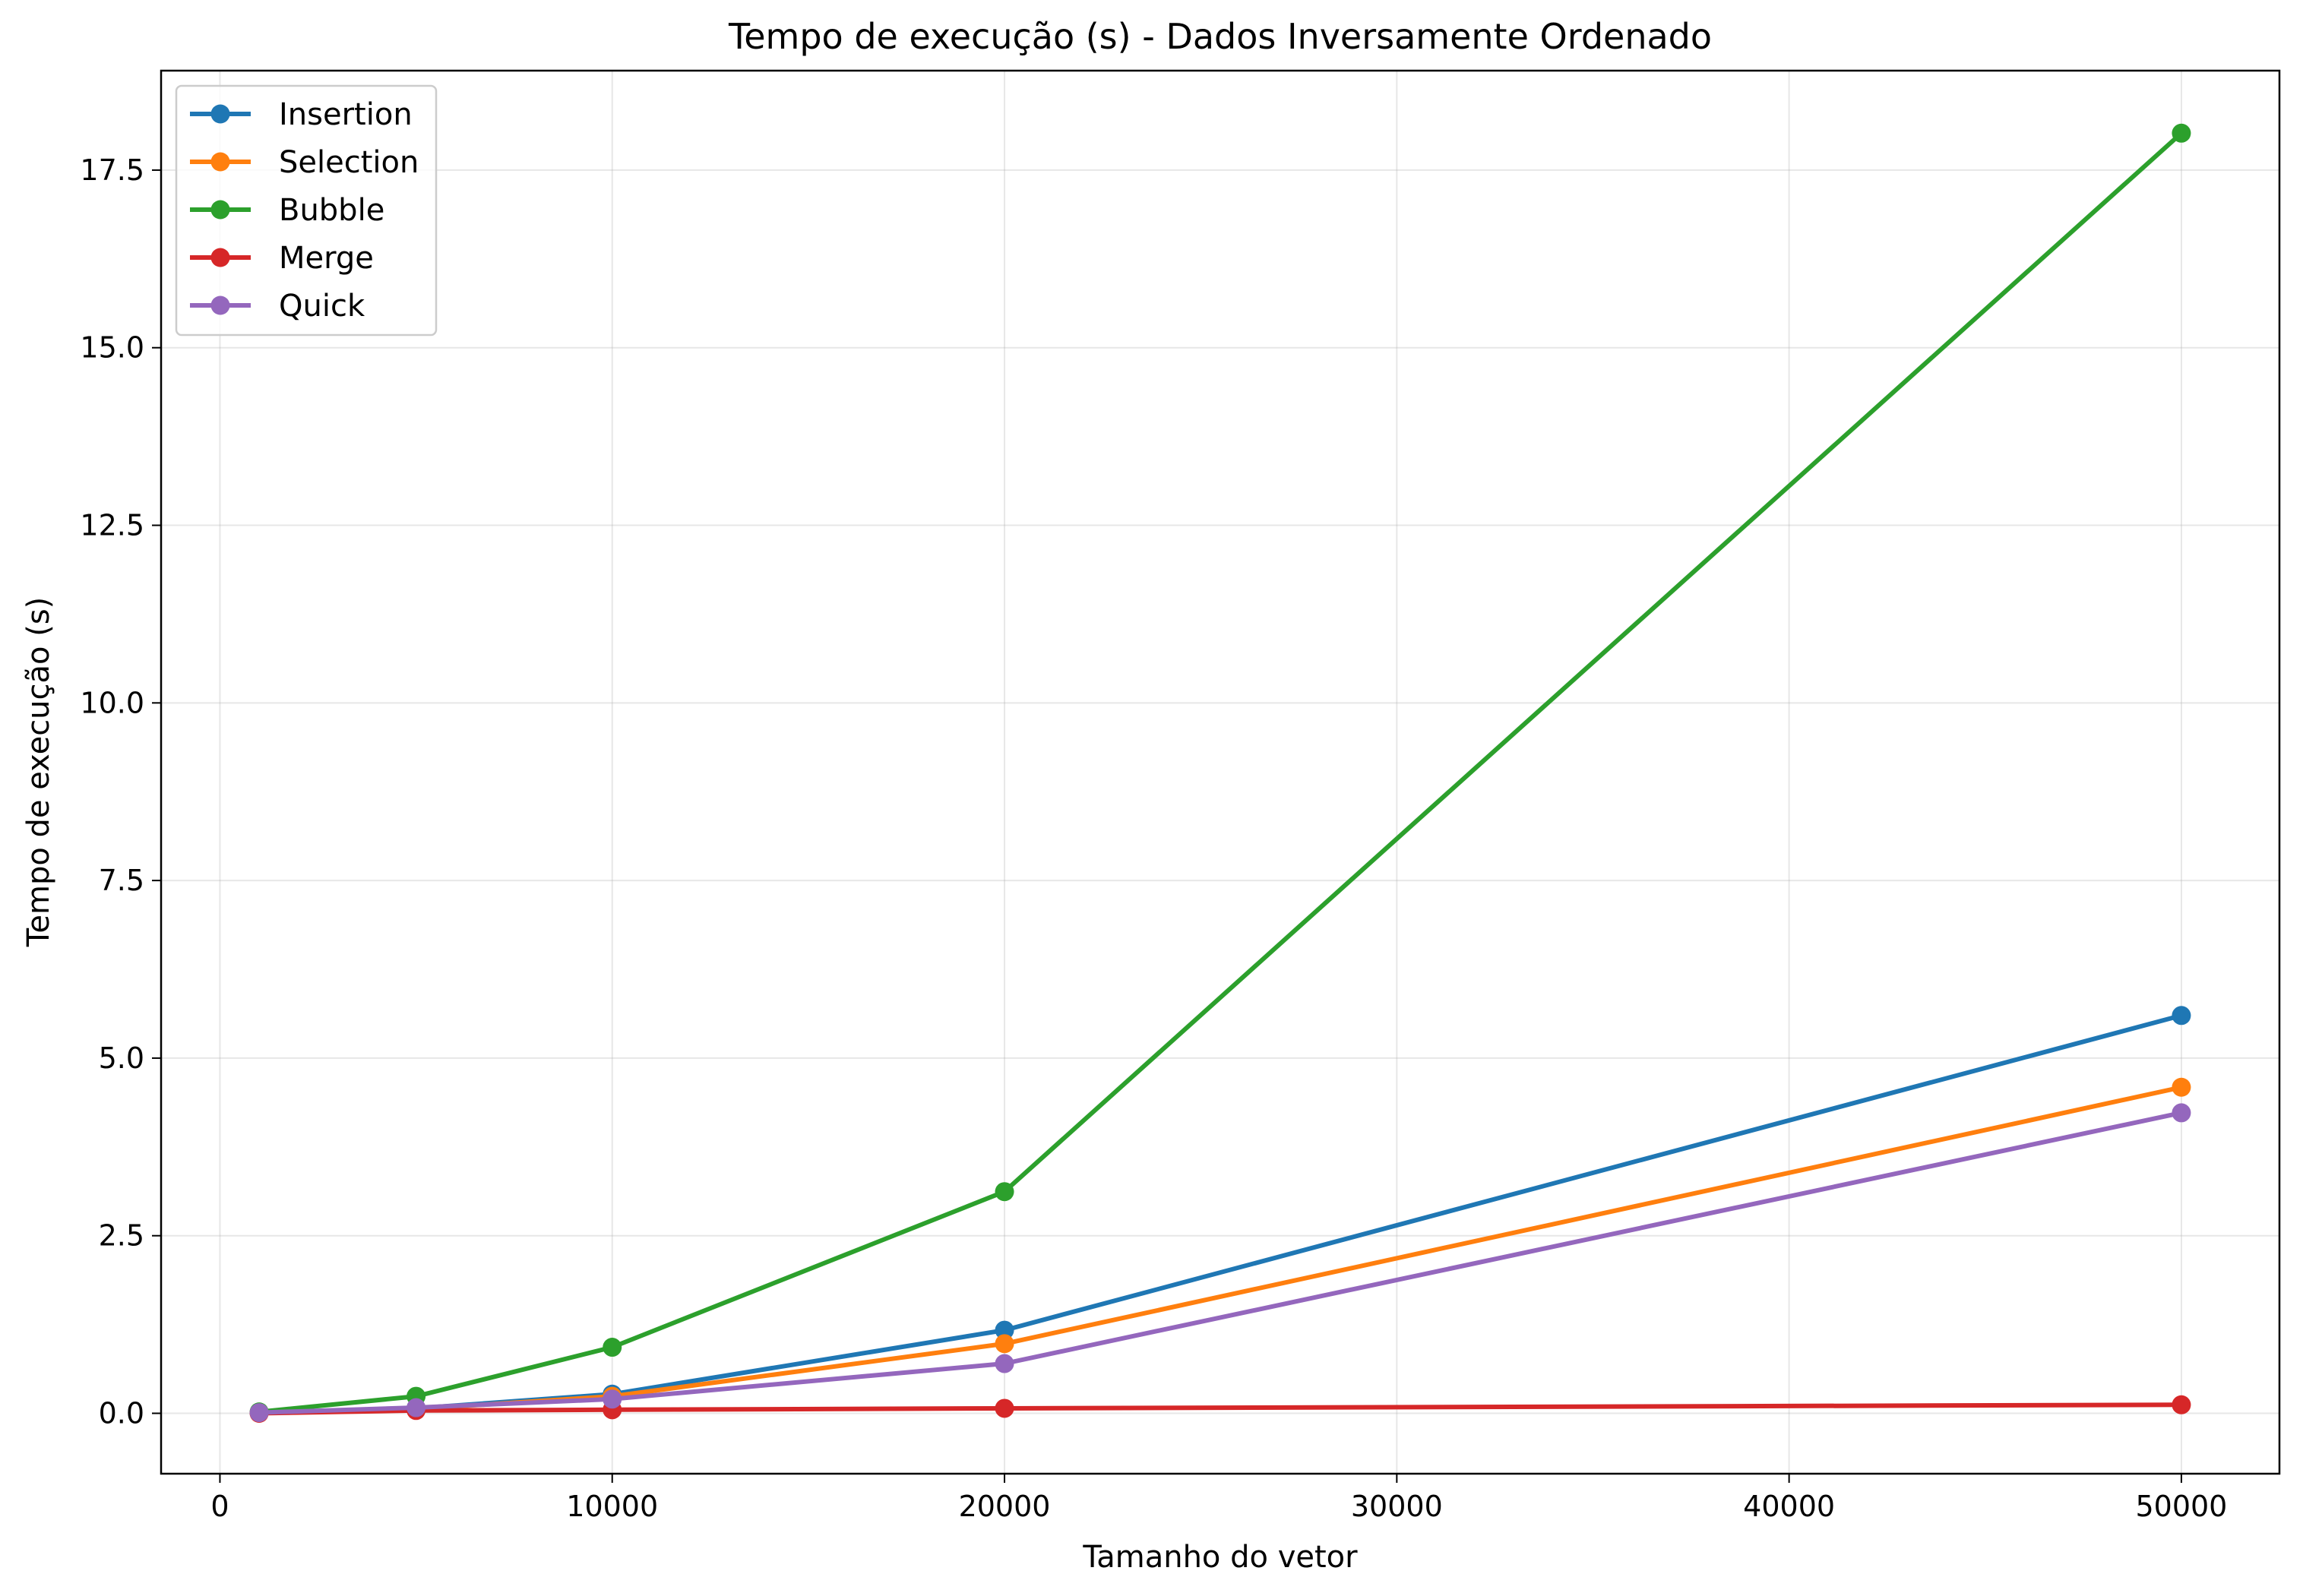 The height and width of the screenshot is (1596, 2303). I want to click on x-tick-label: 20000, so click(1005, 1506).